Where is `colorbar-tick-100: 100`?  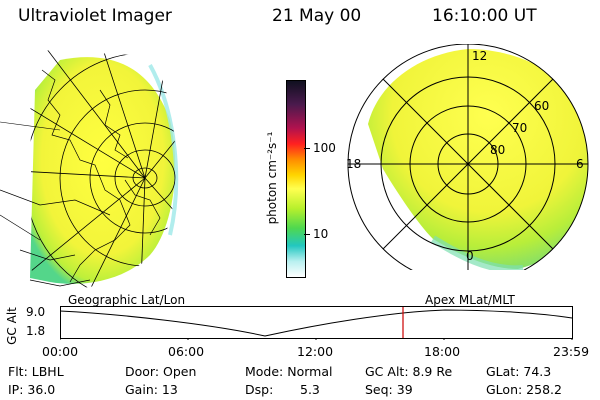
colorbar-tick-100: 100 is located at coordinates (324, 148).